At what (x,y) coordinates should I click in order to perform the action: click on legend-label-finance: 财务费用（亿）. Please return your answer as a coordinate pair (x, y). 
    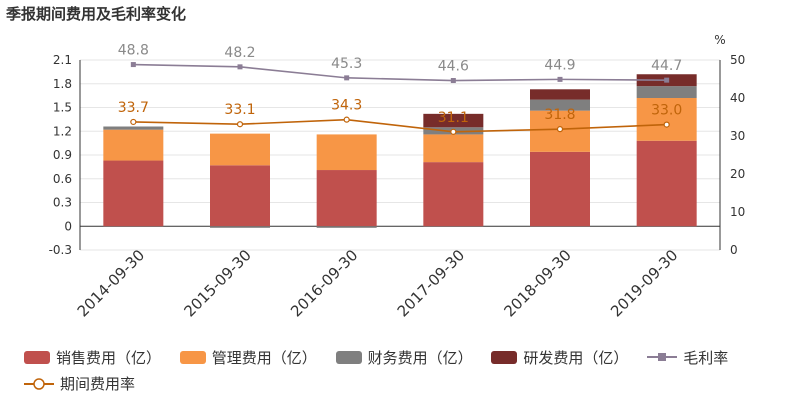
    Looking at the image, I should click on (420, 358).